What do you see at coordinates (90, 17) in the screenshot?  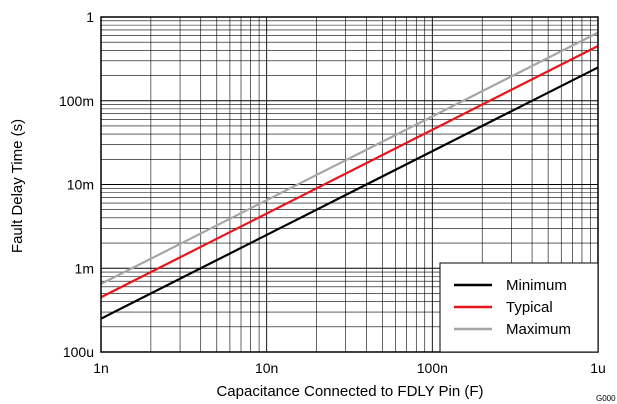 I see `y-tick-label: 1` at bounding box center [90, 17].